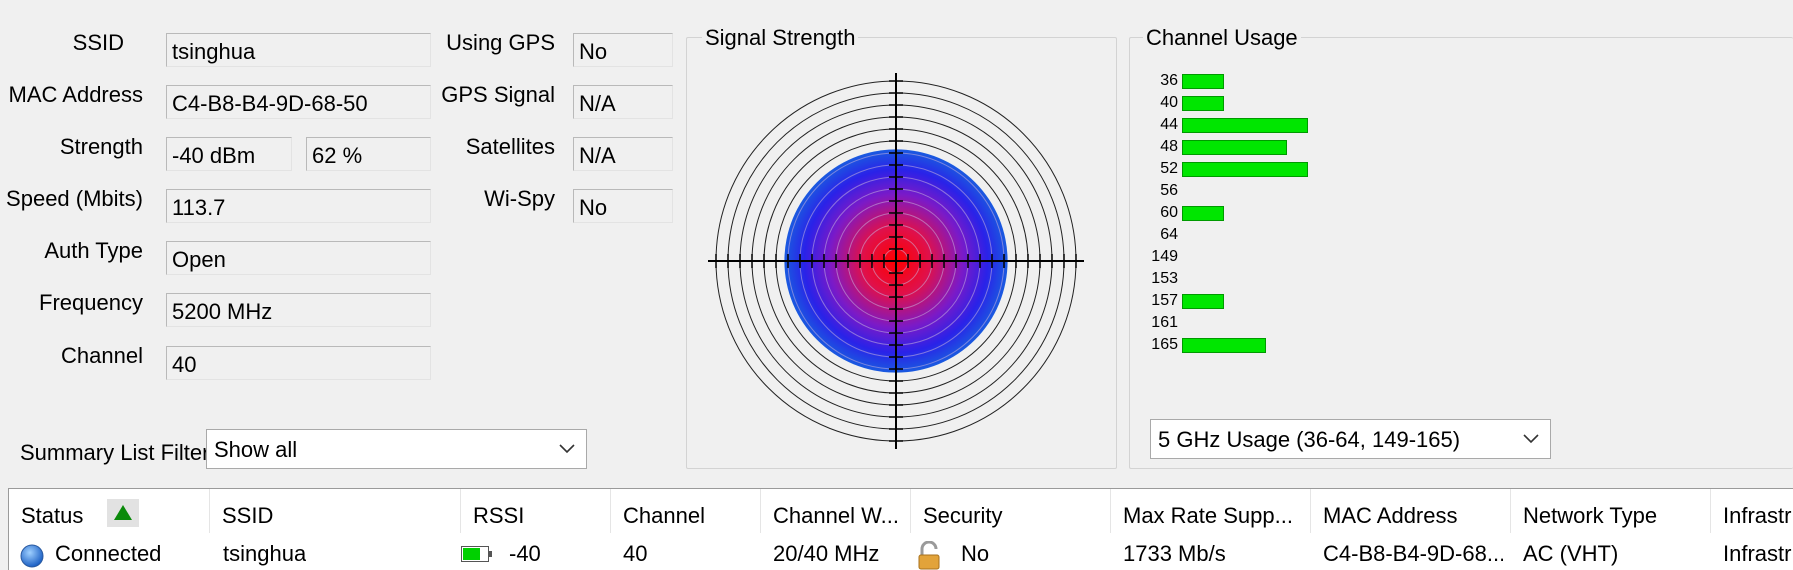  Describe the element at coordinates (1164, 278) in the screenshot. I see `channel-usage-label: 153` at that location.